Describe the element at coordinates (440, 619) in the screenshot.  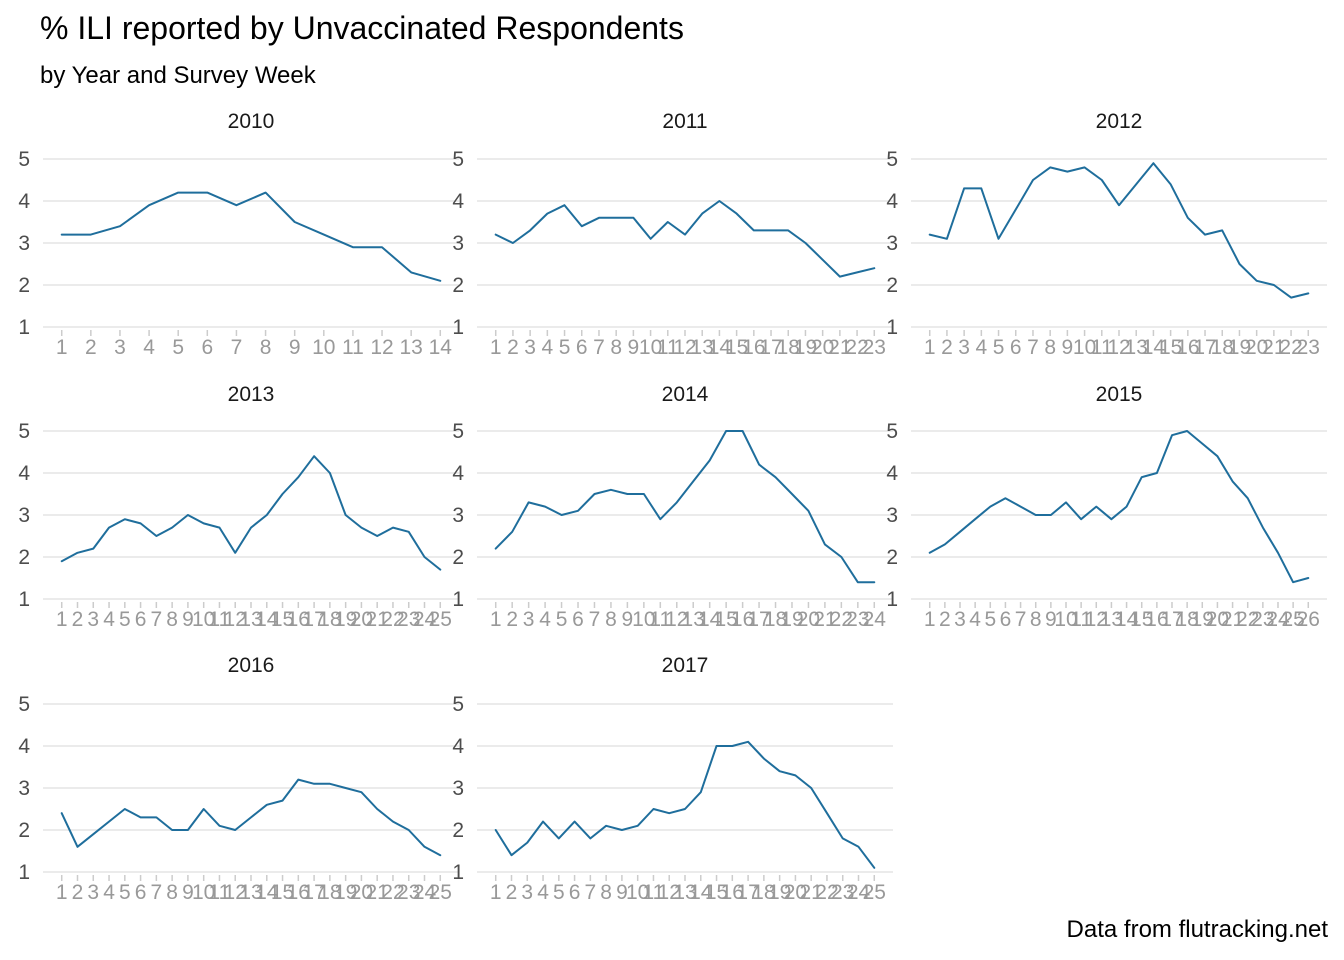
I see `x-tick-label: 25` at that location.